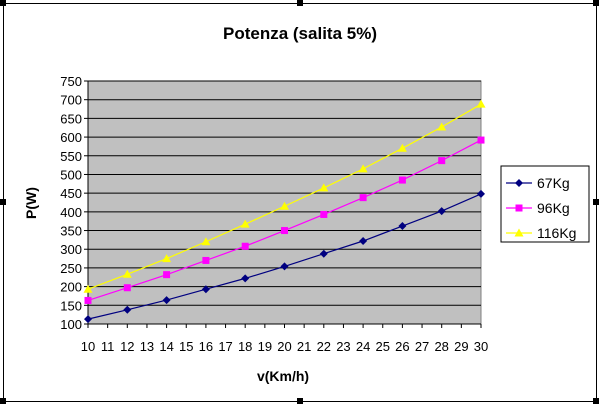 Image resolution: width=600 pixels, height=405 pixels. Describe the element at coordinates (71, 268) in the screenshot. I see `y-tick-label: 250` at that location.